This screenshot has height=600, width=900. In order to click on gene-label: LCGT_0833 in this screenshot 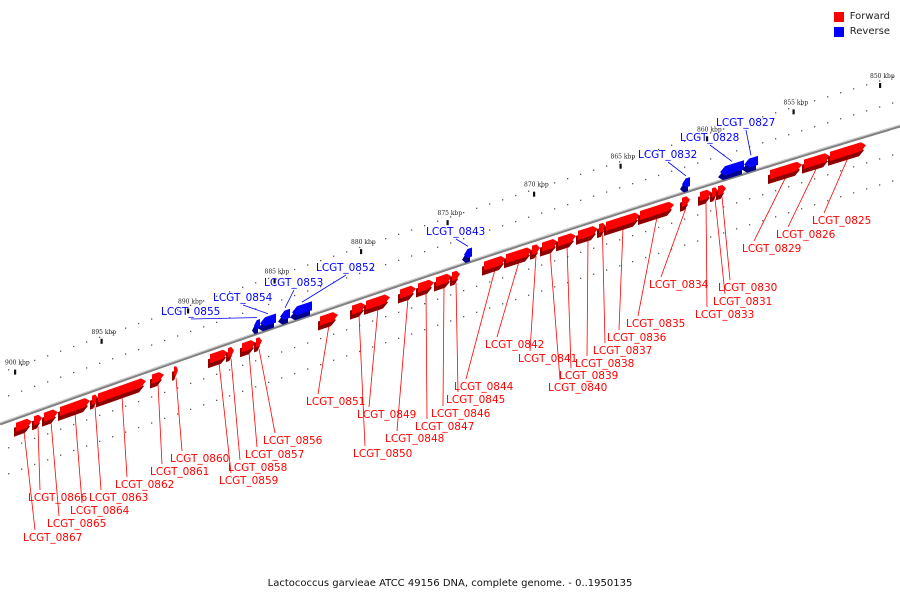, I will do `click(724, 315)`.